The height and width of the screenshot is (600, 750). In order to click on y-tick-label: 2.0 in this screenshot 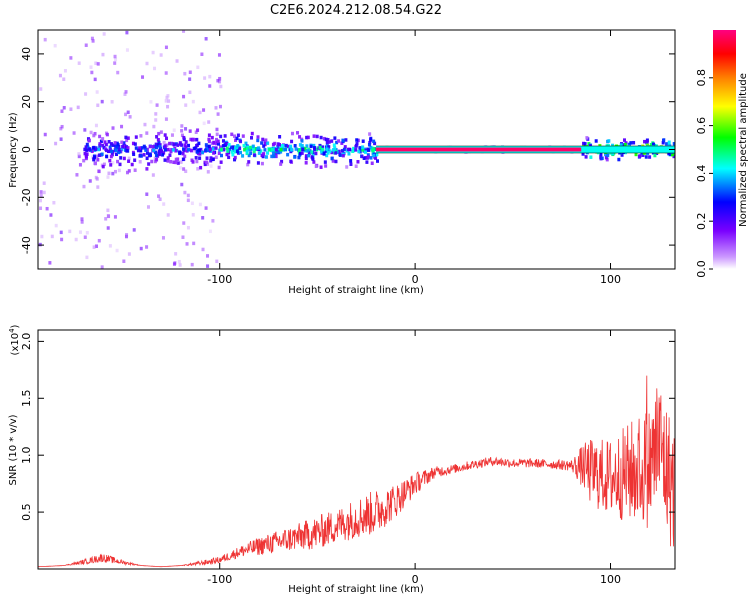, I will do `click(26, 342)`.